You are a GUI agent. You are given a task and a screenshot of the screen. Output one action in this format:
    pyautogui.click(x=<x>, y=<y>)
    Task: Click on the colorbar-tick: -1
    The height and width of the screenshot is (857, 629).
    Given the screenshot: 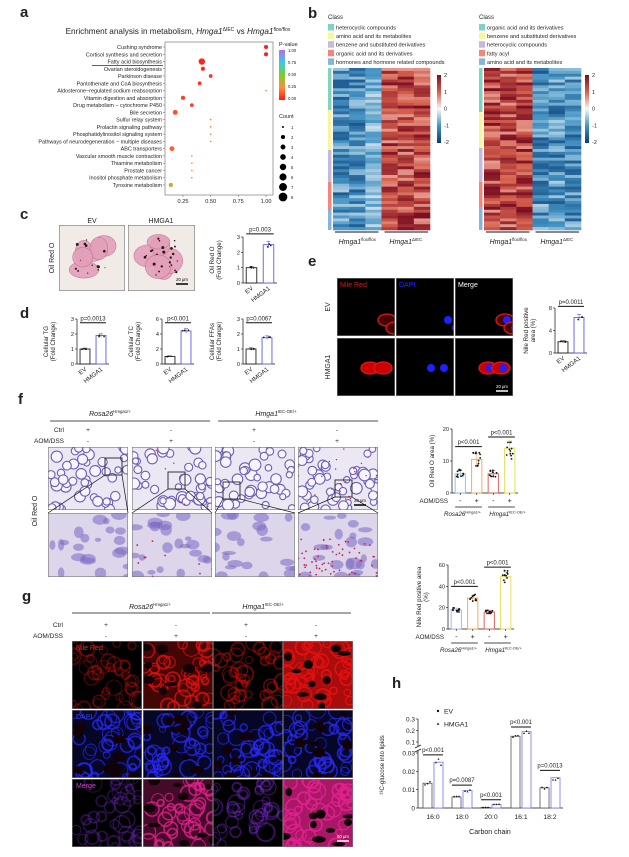 What is the action you would take?
    pyautogui.click(x=446, y=126)
    